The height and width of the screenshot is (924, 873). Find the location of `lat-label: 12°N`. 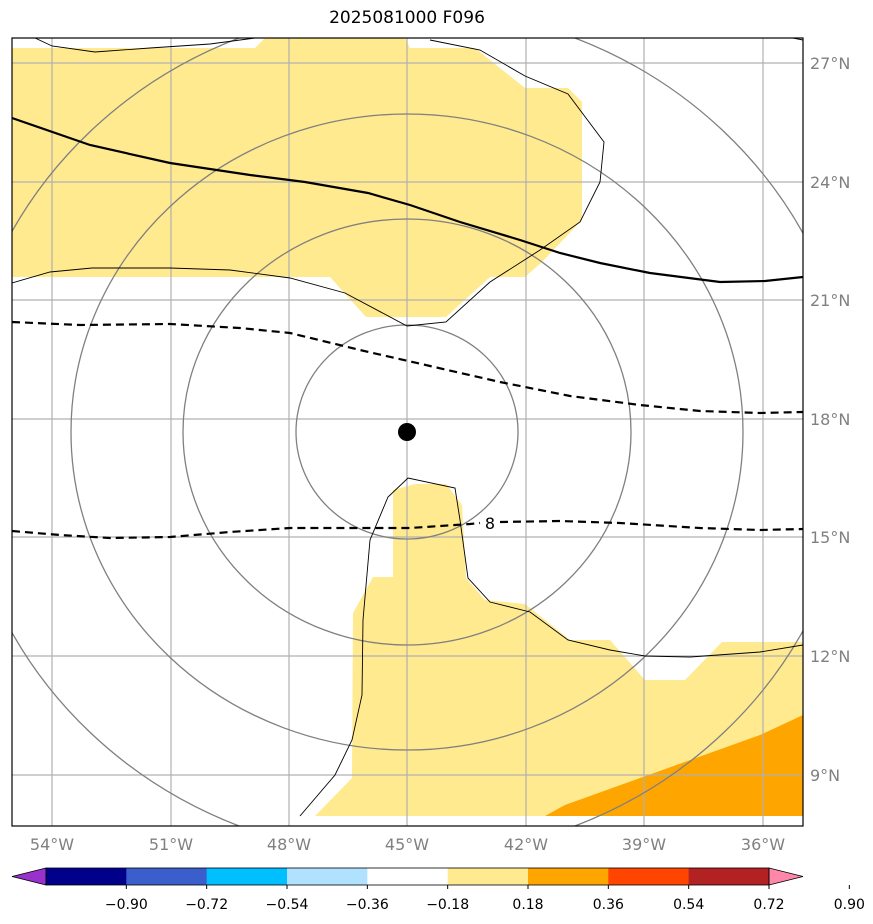

lat-label: 12°N is located at coordinates (830, 656).